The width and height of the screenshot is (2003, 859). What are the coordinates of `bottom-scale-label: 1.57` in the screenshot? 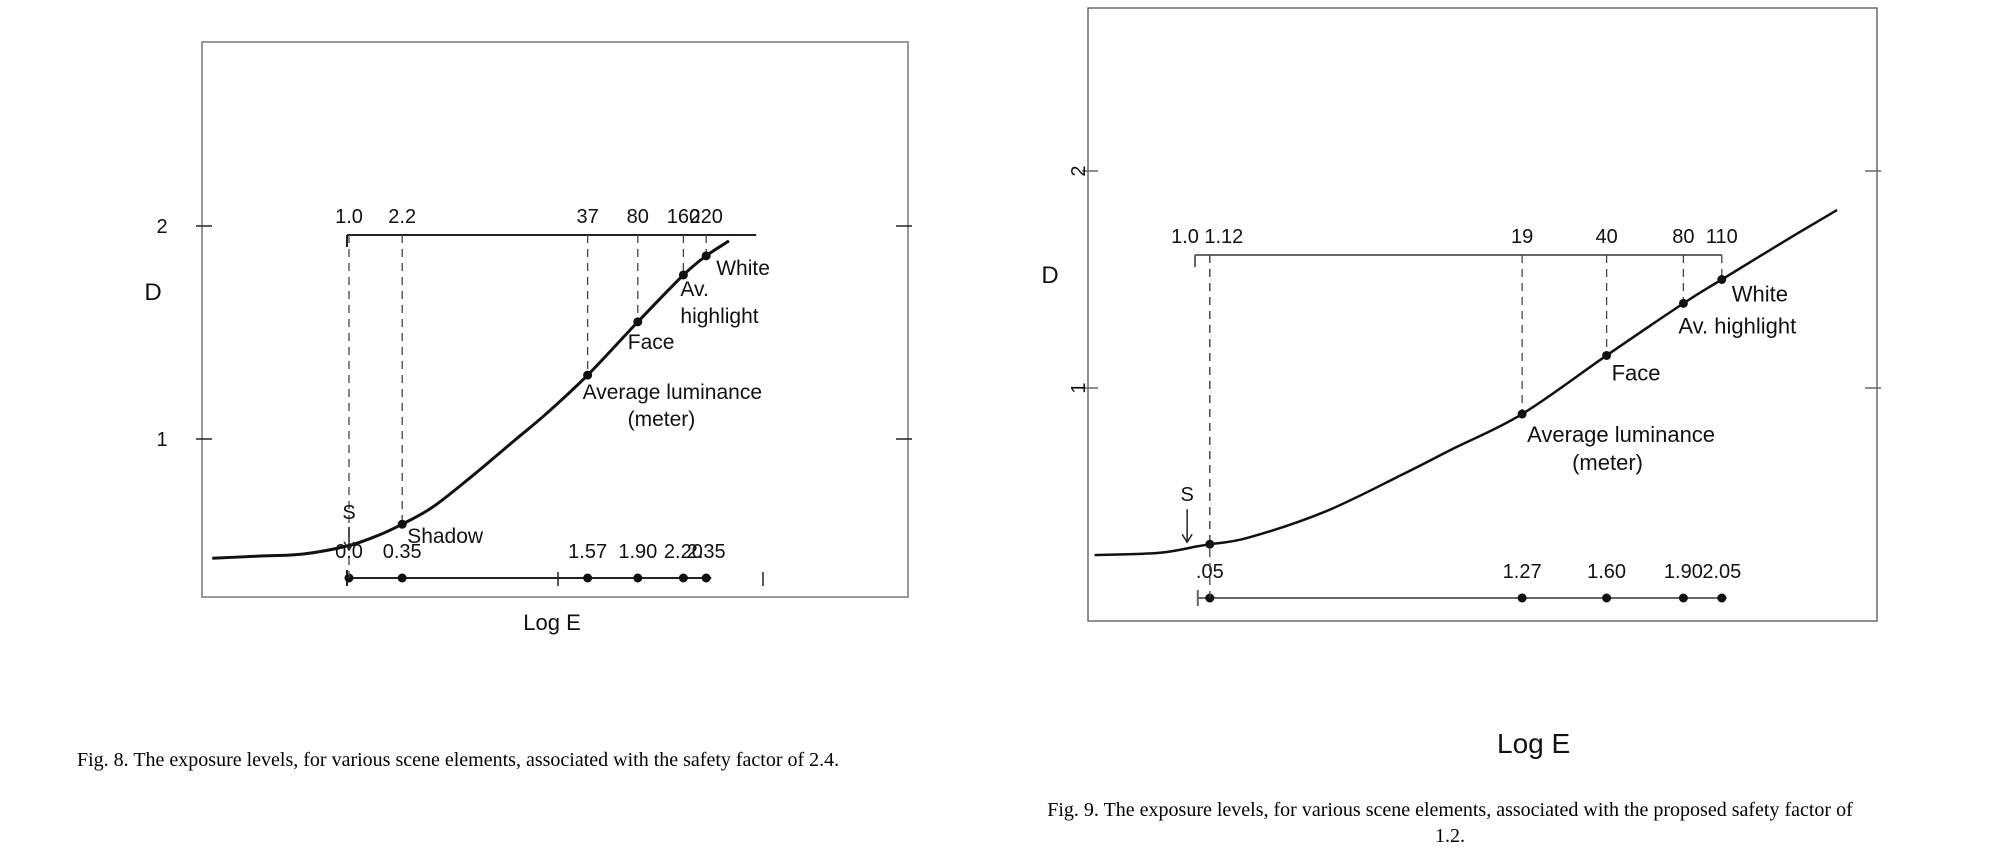 It's located at (587, 552).